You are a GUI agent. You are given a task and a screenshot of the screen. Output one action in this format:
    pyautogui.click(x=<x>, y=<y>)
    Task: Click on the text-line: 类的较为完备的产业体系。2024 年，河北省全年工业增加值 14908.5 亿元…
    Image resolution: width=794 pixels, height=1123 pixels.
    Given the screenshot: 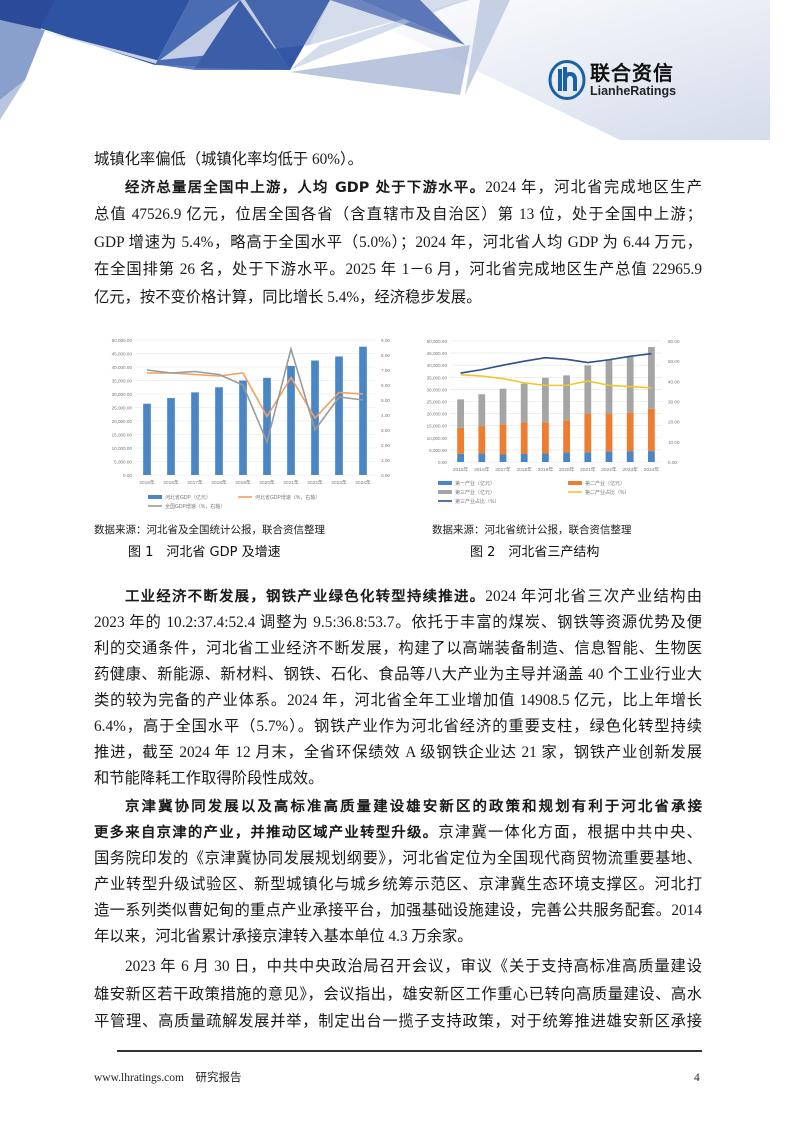 What is the action you would take?
    pyautogui.click(x=398, y=700)
    